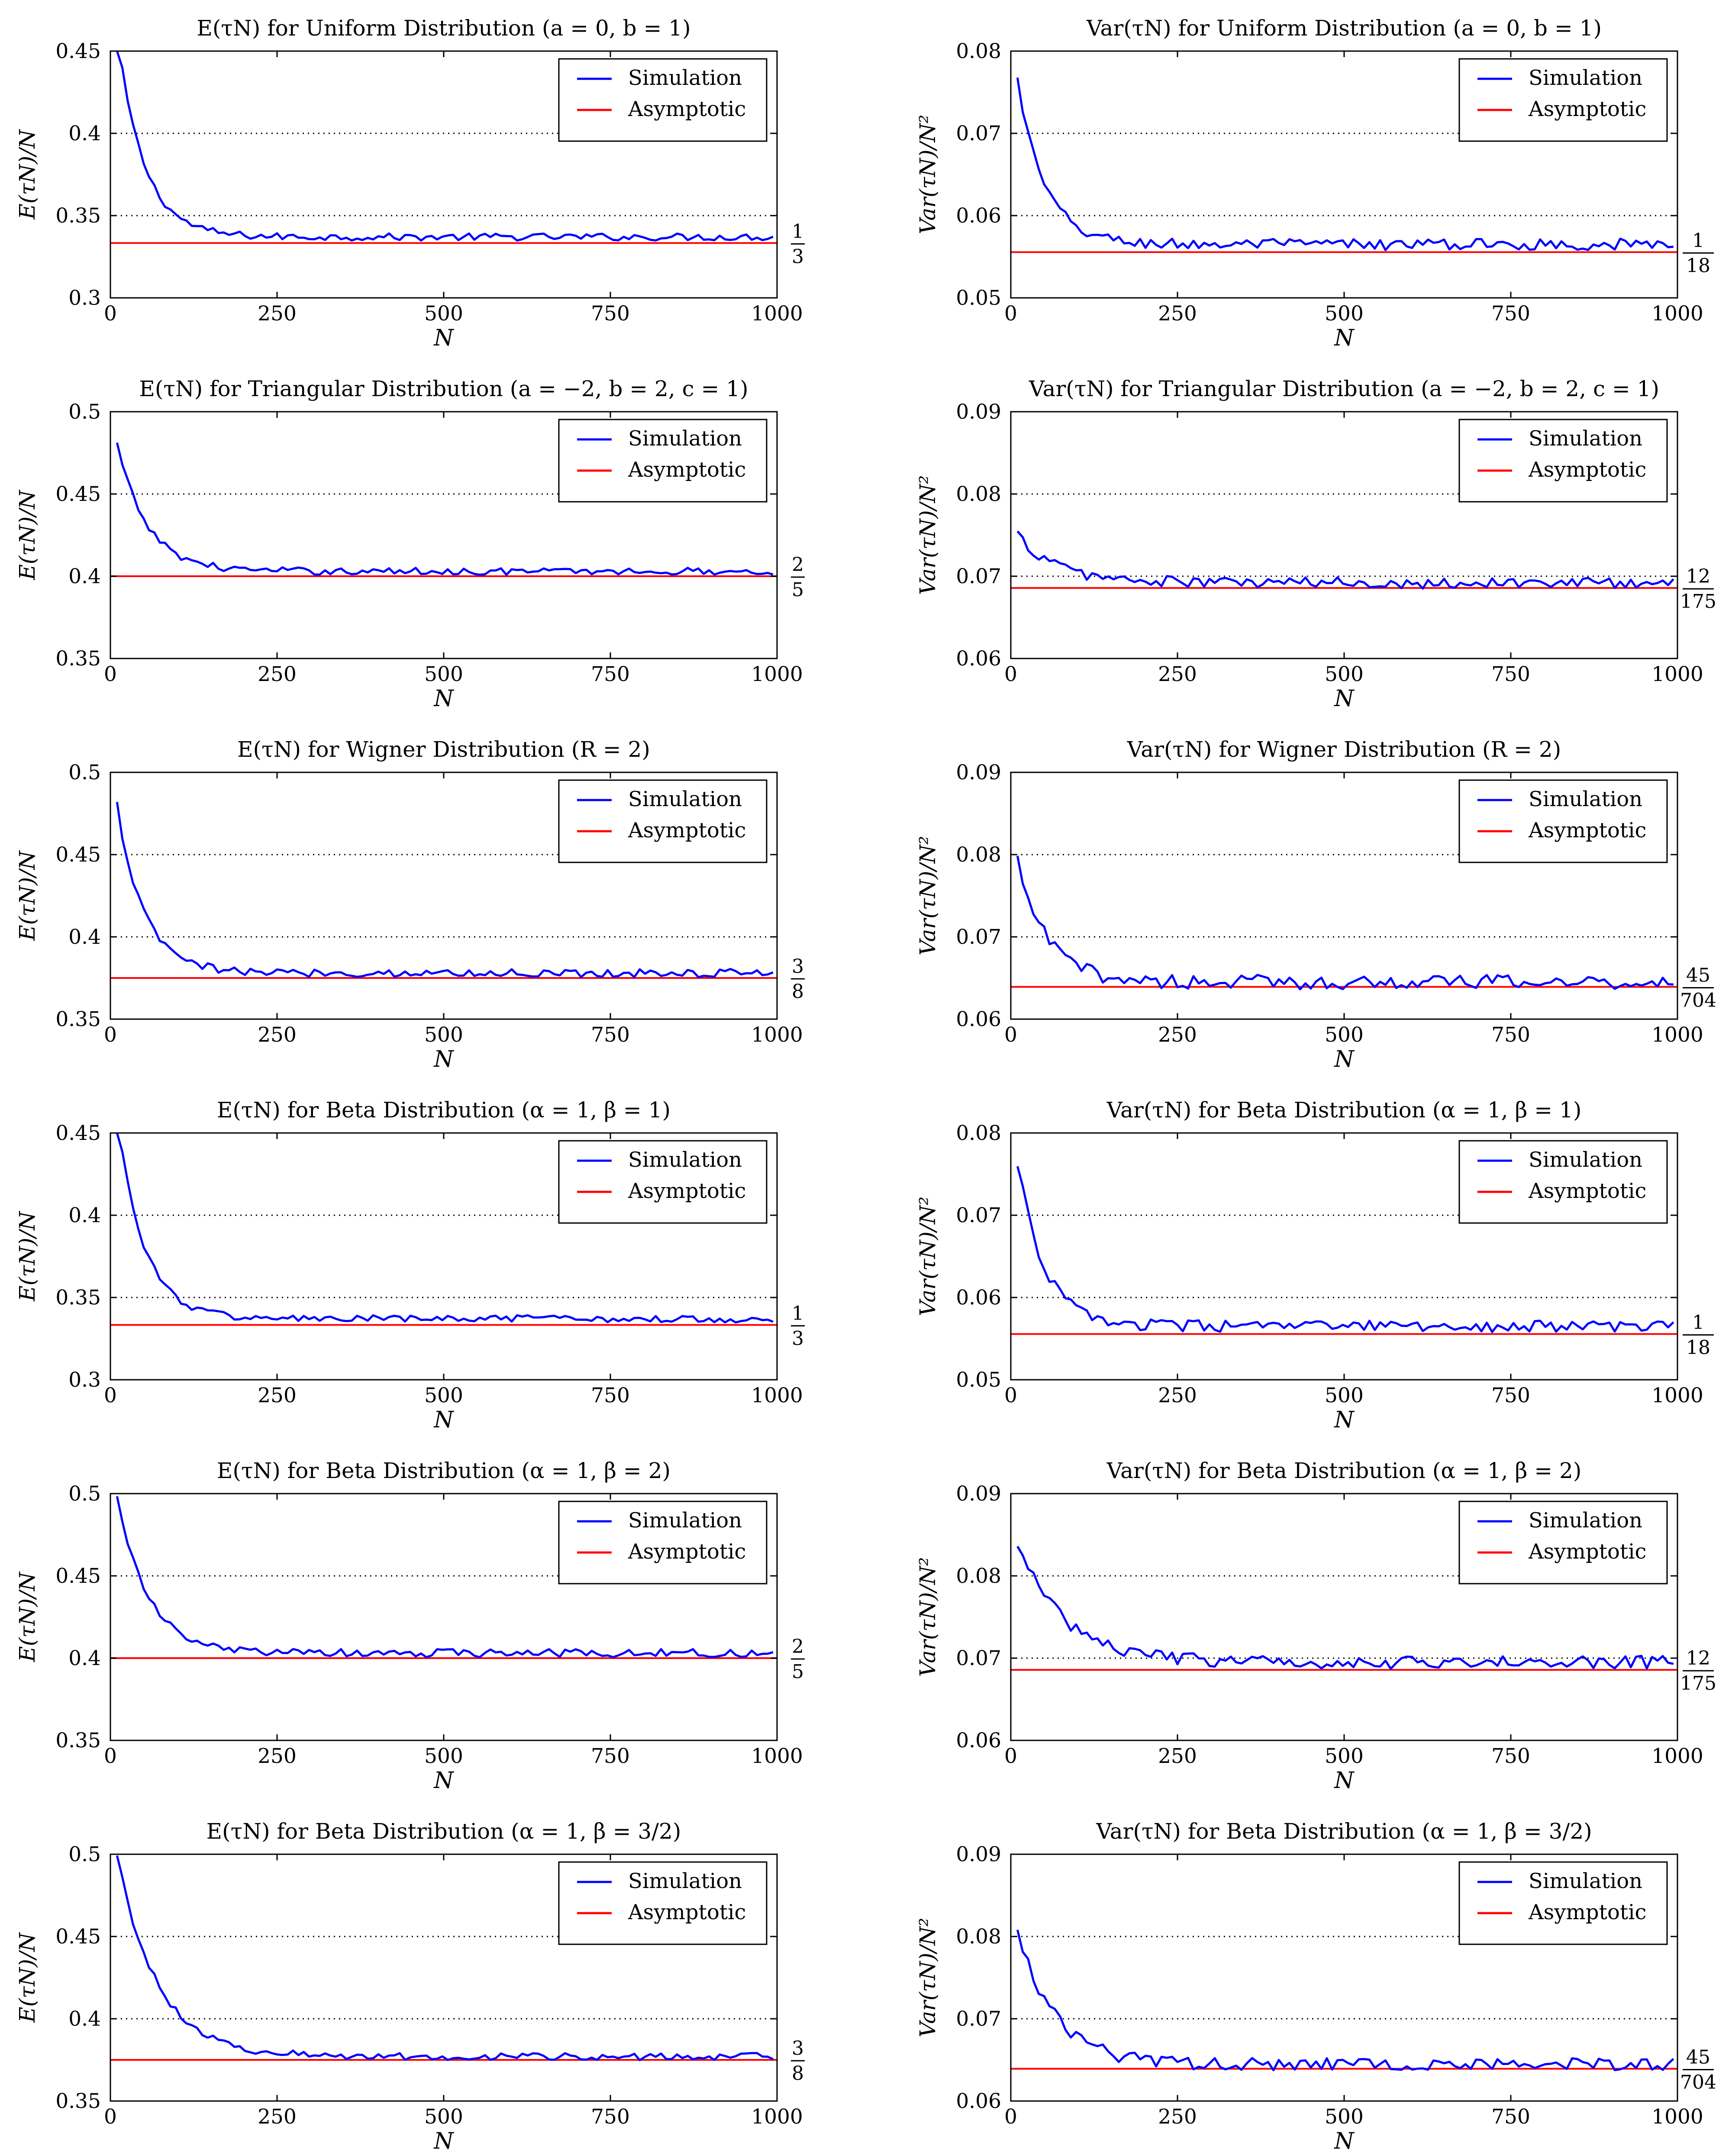  What do you see at coordinates (78, 659) in the screenshot?
I see `y-tick-label: 0.35` at bounding box center [78, 659].